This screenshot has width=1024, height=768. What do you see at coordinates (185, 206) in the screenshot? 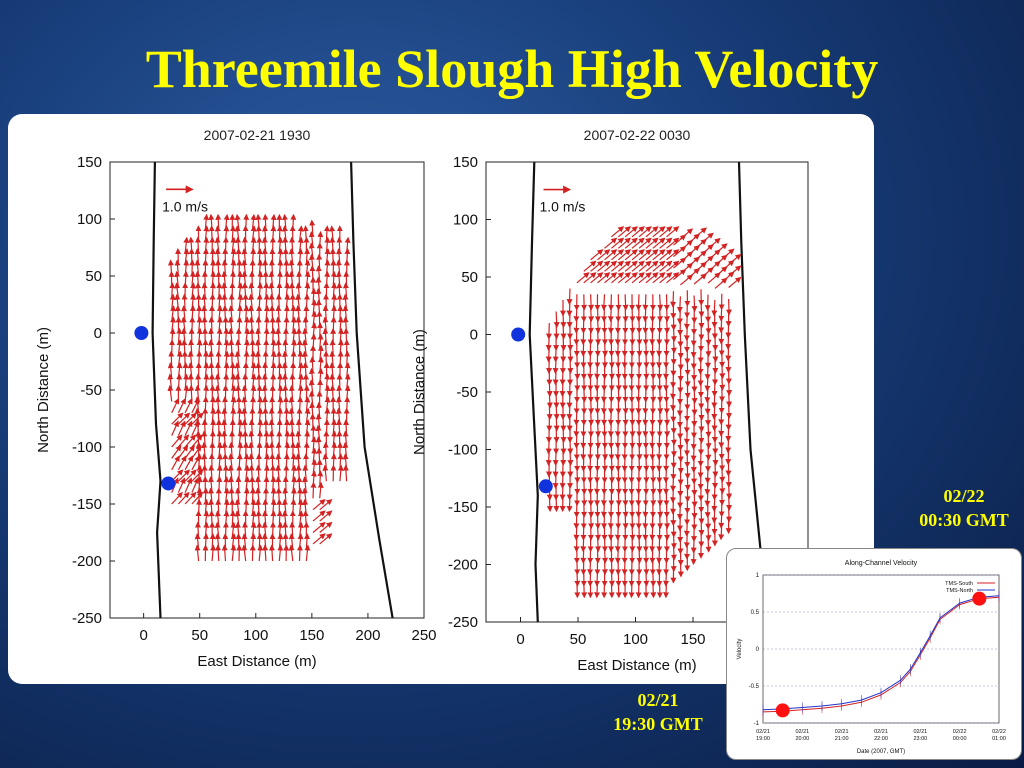
I see `scale-label: 1.0 m/s` at bounding box center [185, 206].